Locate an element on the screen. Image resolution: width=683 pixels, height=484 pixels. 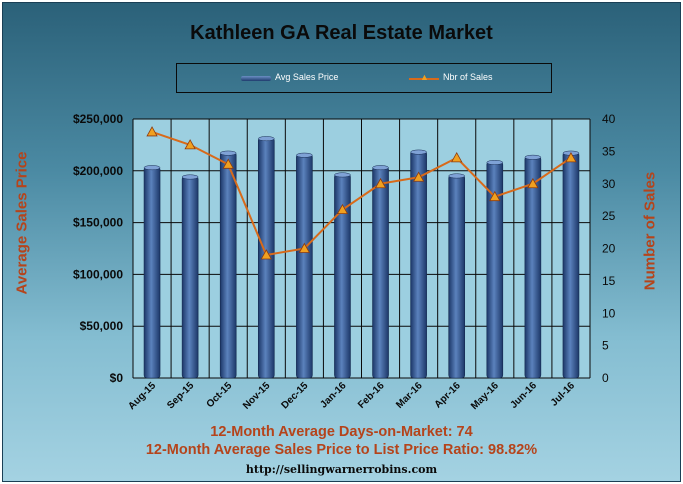
x-tick-label: Jan-16 is located at coordinates (333, 395).